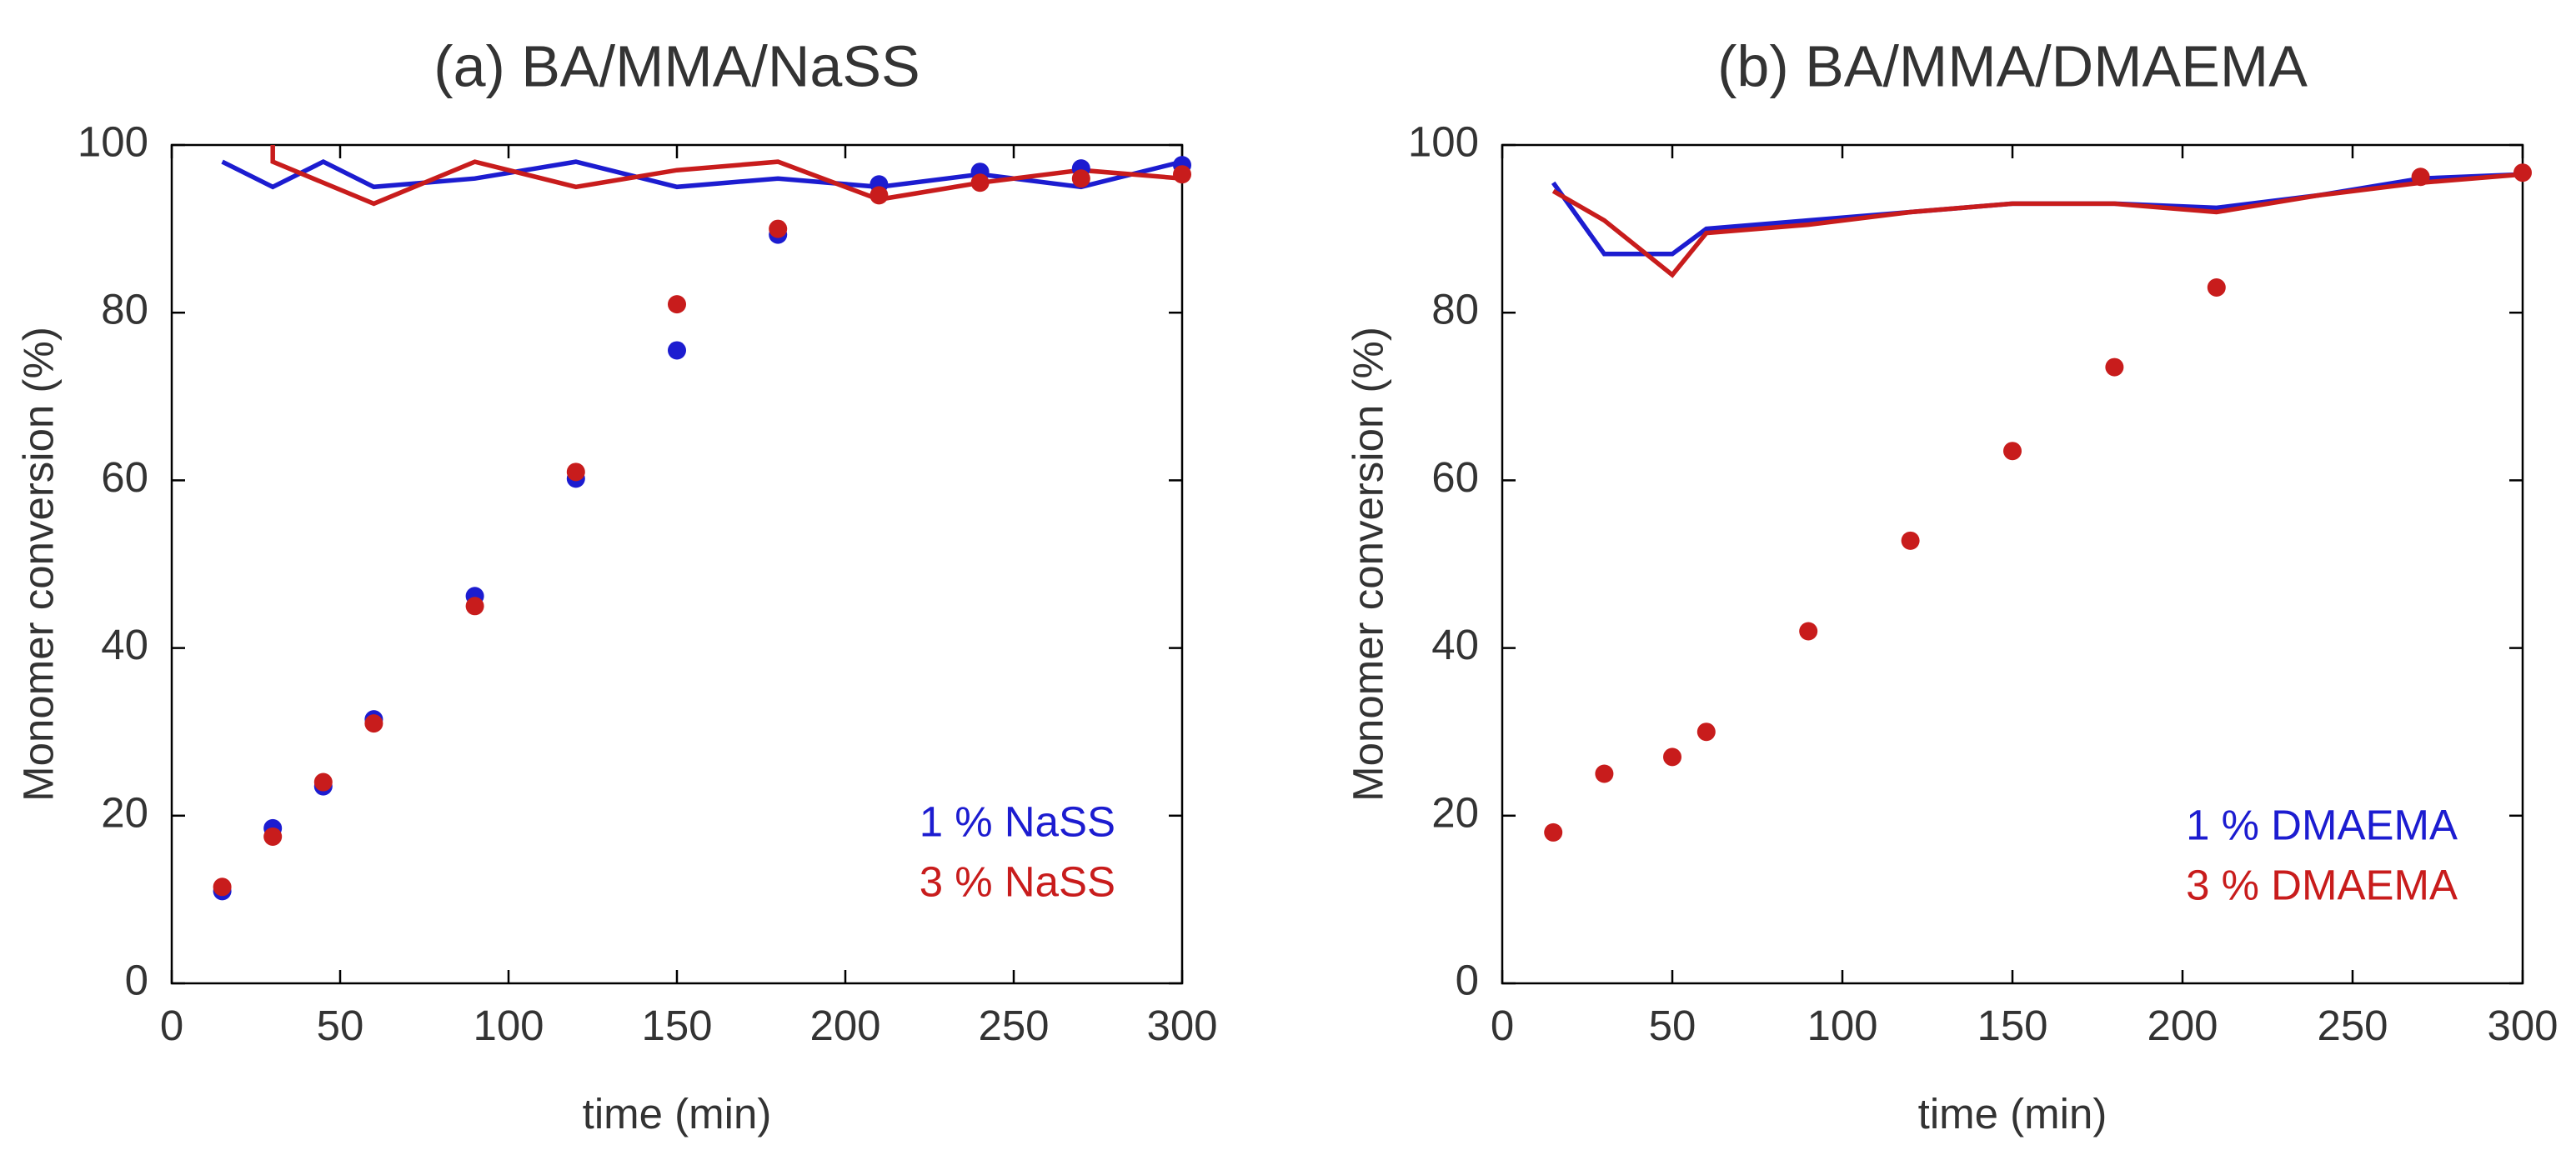 This screenshot has height=1150, width=2576. I want to click on legend-entry-1: 1 % NaSS, so click(1017, 821).